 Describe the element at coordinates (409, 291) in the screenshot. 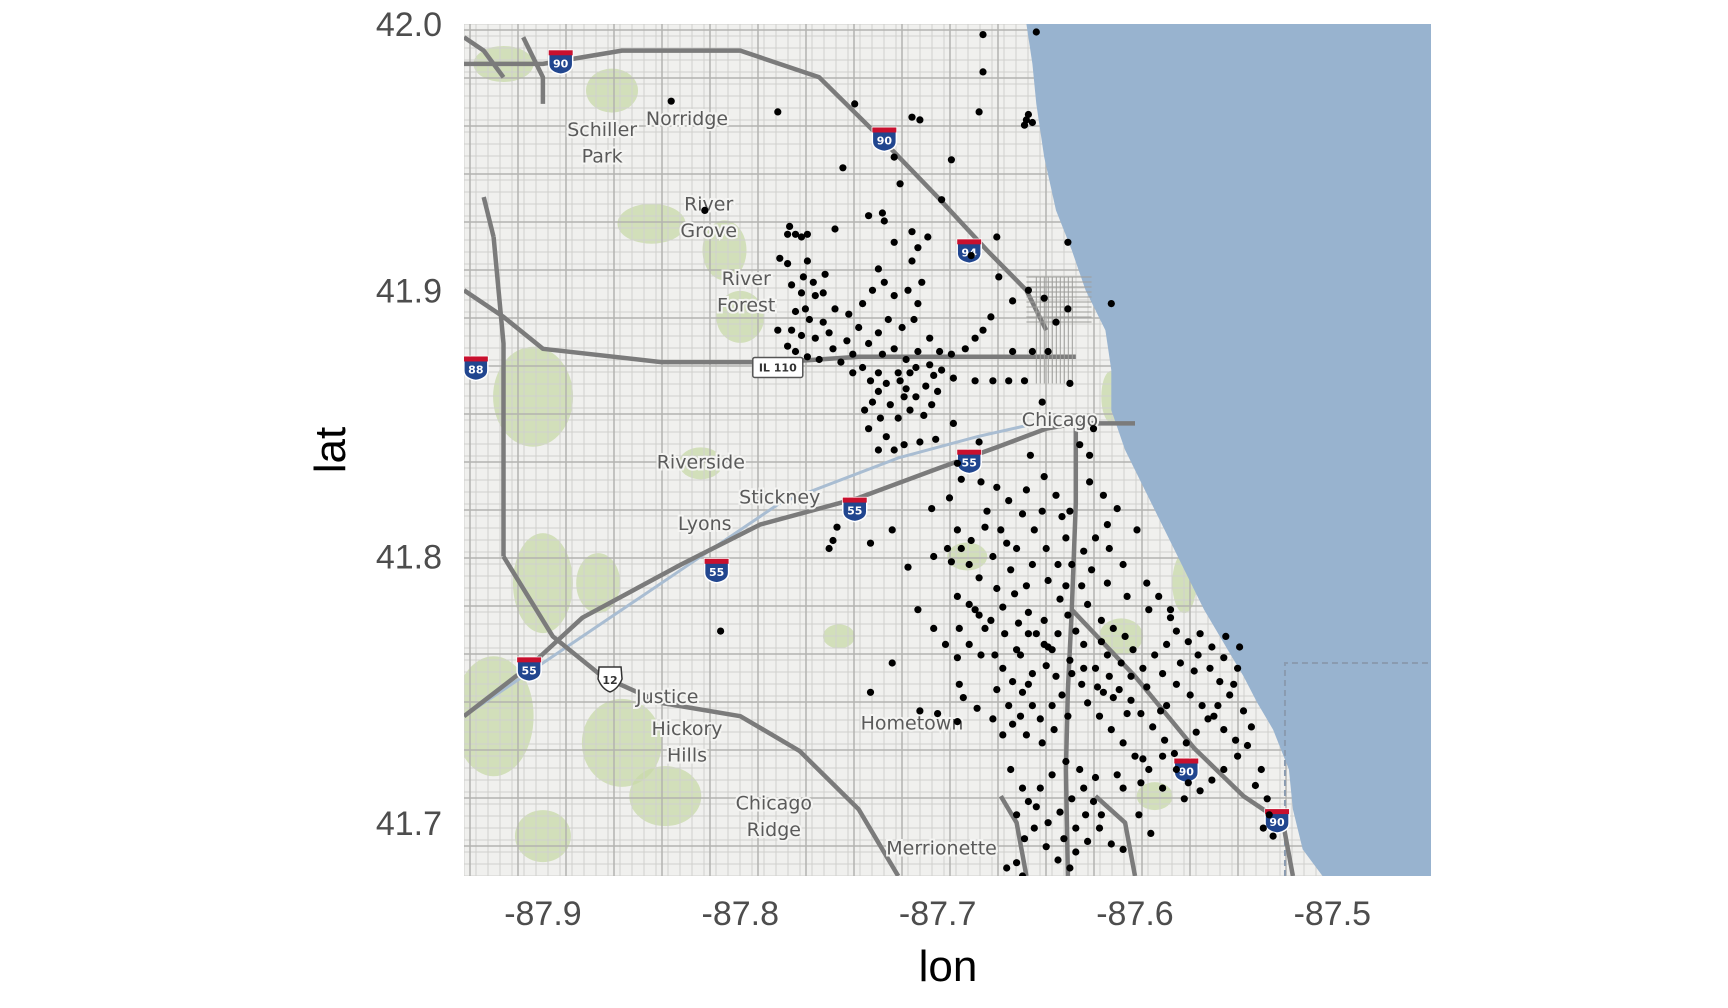

I see `y-tick-label: 41.9` at that location.